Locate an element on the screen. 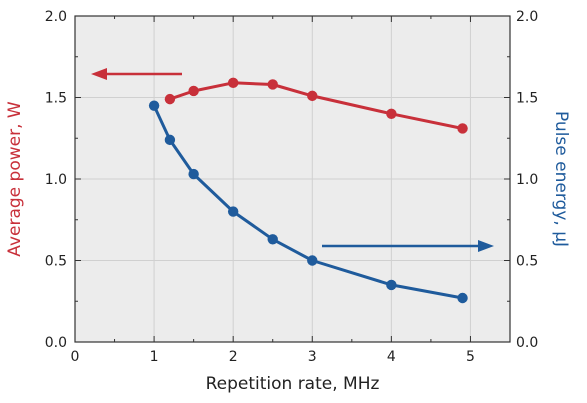  y-left-tick-label: 1.5 is located at coordinates (56, 99).